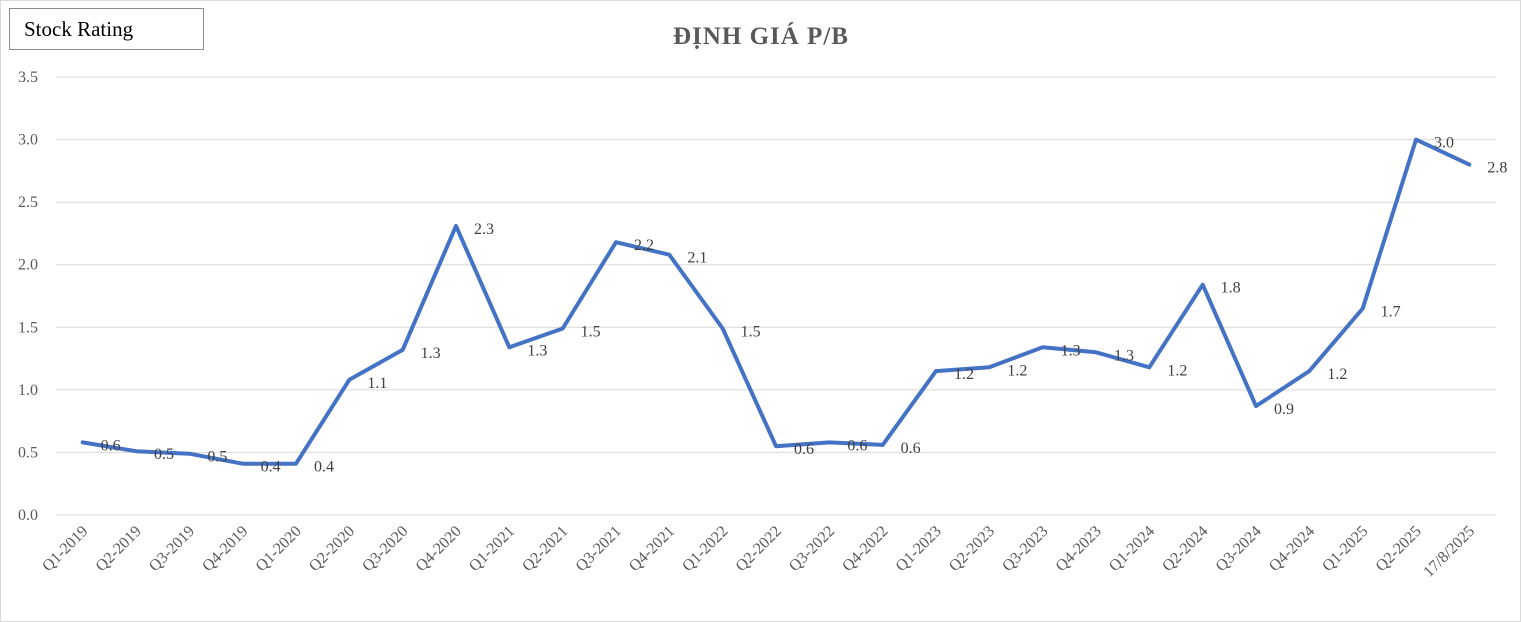 The height and width of the screenshot is (622, 1521). What do you see at coordinates (28, 202) in the screenshot?
I see `y-tick-label: 2.5` at bounding box center [28, 202].